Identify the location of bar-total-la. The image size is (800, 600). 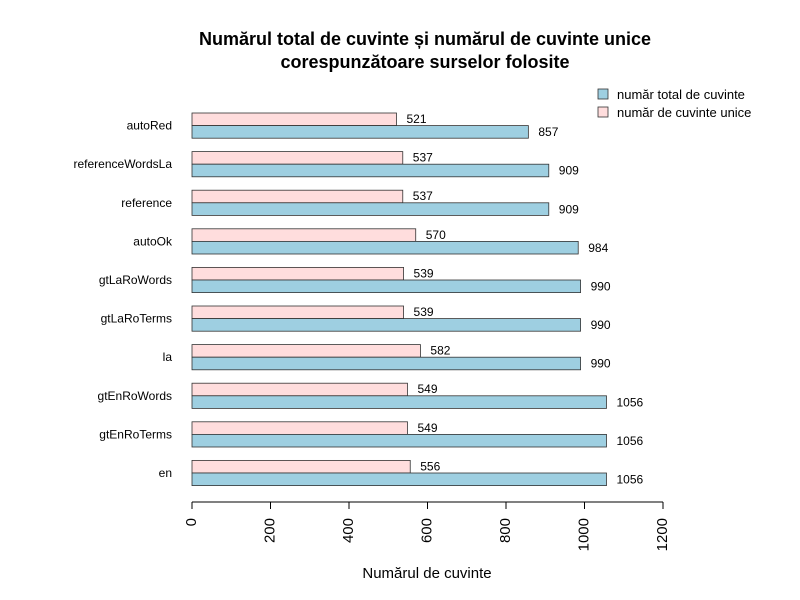
(386, 363).